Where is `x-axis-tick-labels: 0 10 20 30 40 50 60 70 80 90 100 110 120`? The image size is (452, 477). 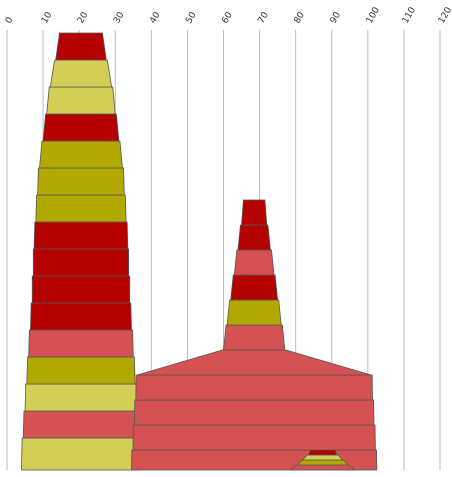
x-axis-tick-labels: 0 10 20 30 40 50 60 70 80 90 100 110 120 is located at coordinates (228, 15).